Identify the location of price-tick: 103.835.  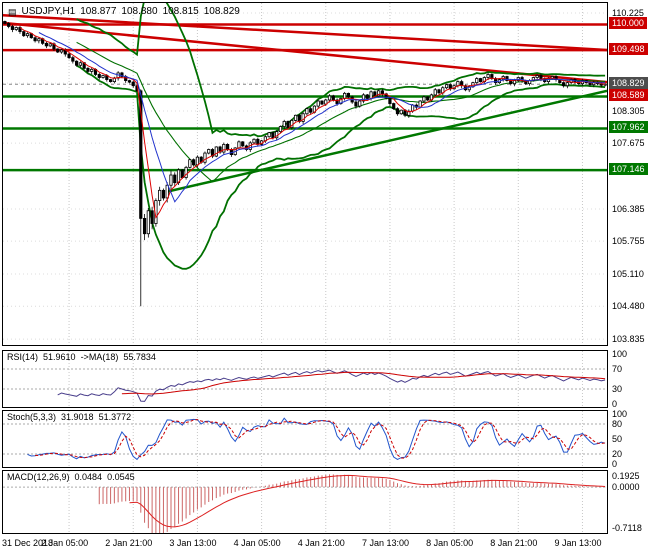
(628, 339).